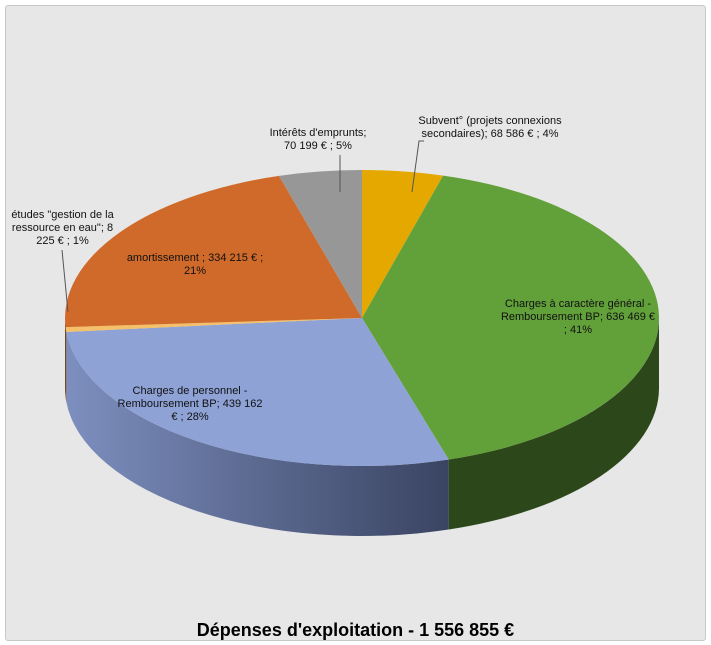 The image size is (711, 645). I want to click on label-value: 8 225 € ; 1%, so click(75, 234).